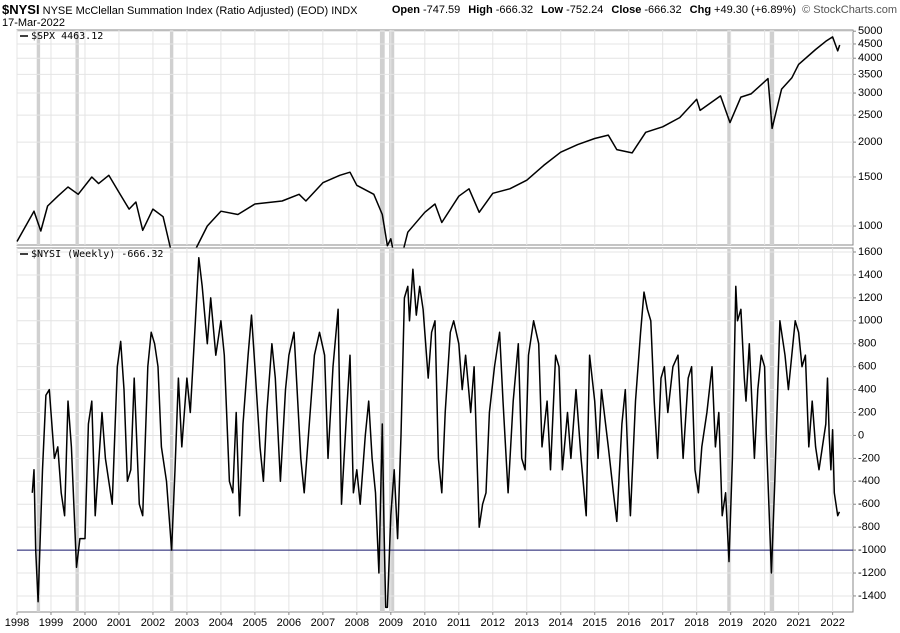 This screenshot has height=633, width=900. What do you see at coordinates (405, 10) in the screenshot?
I see `quote-label: Open` at bounding box center [405, 10].